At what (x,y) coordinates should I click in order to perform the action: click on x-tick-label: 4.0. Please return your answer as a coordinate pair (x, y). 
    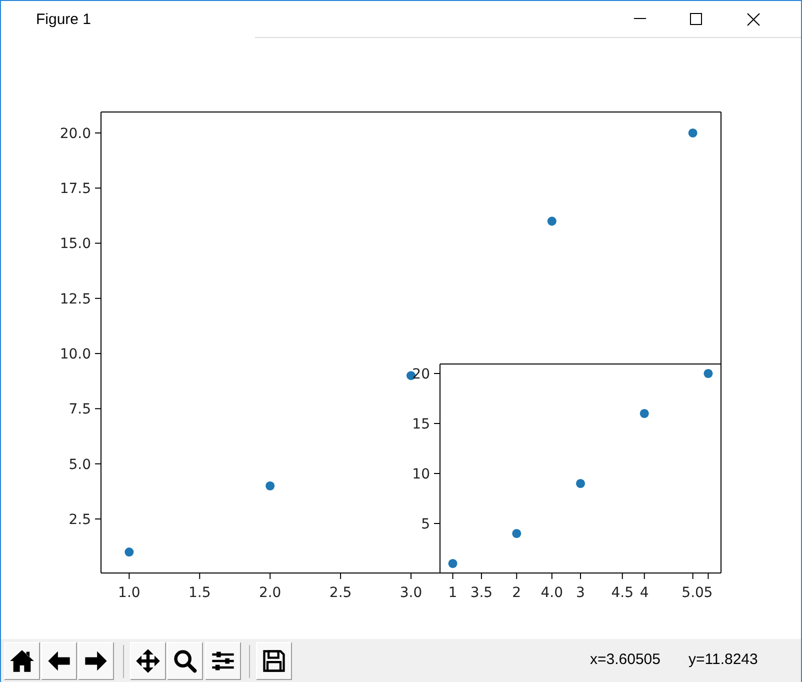
    Looking at the image, I should click on (552, 592).